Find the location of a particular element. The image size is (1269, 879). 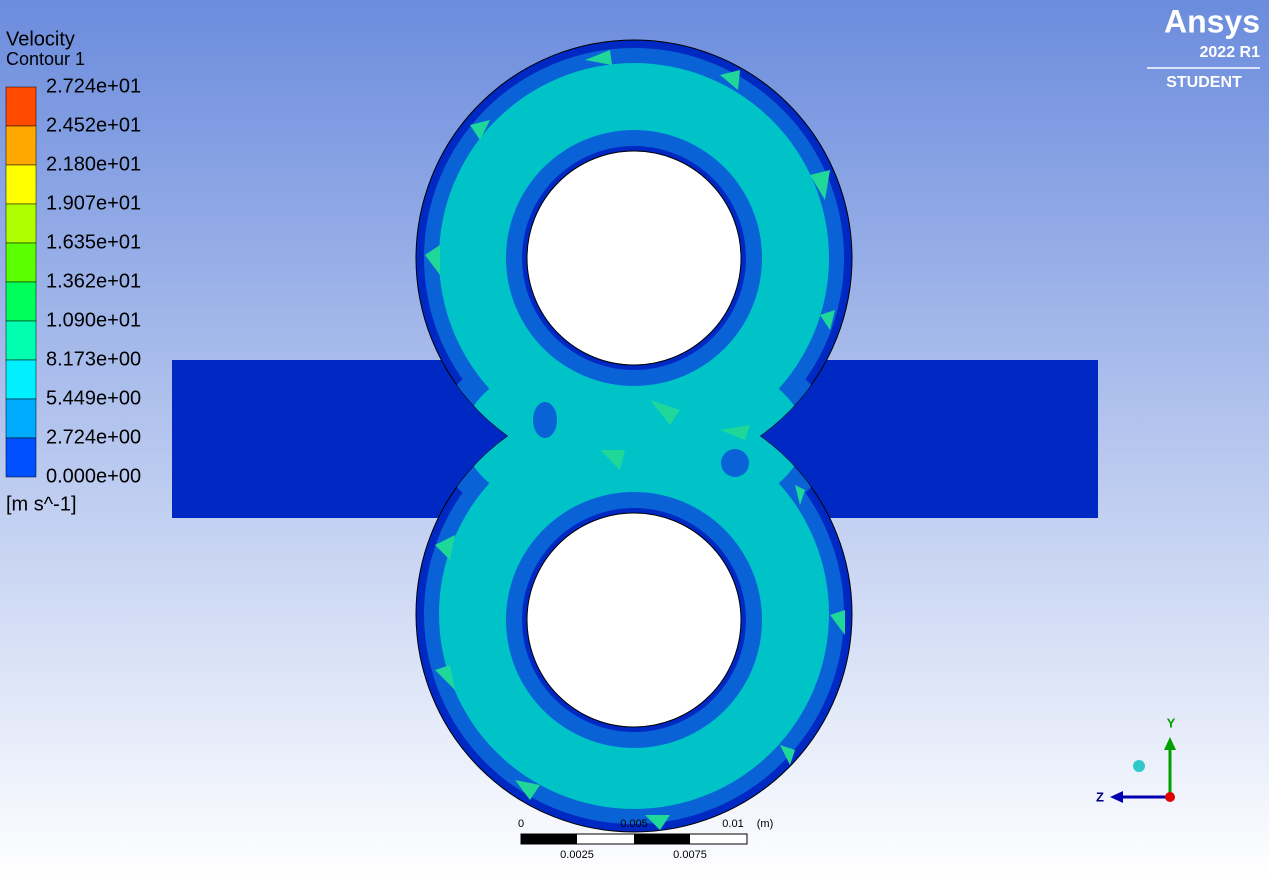

legend-title: Velocity is located at coordinates (40, 39).